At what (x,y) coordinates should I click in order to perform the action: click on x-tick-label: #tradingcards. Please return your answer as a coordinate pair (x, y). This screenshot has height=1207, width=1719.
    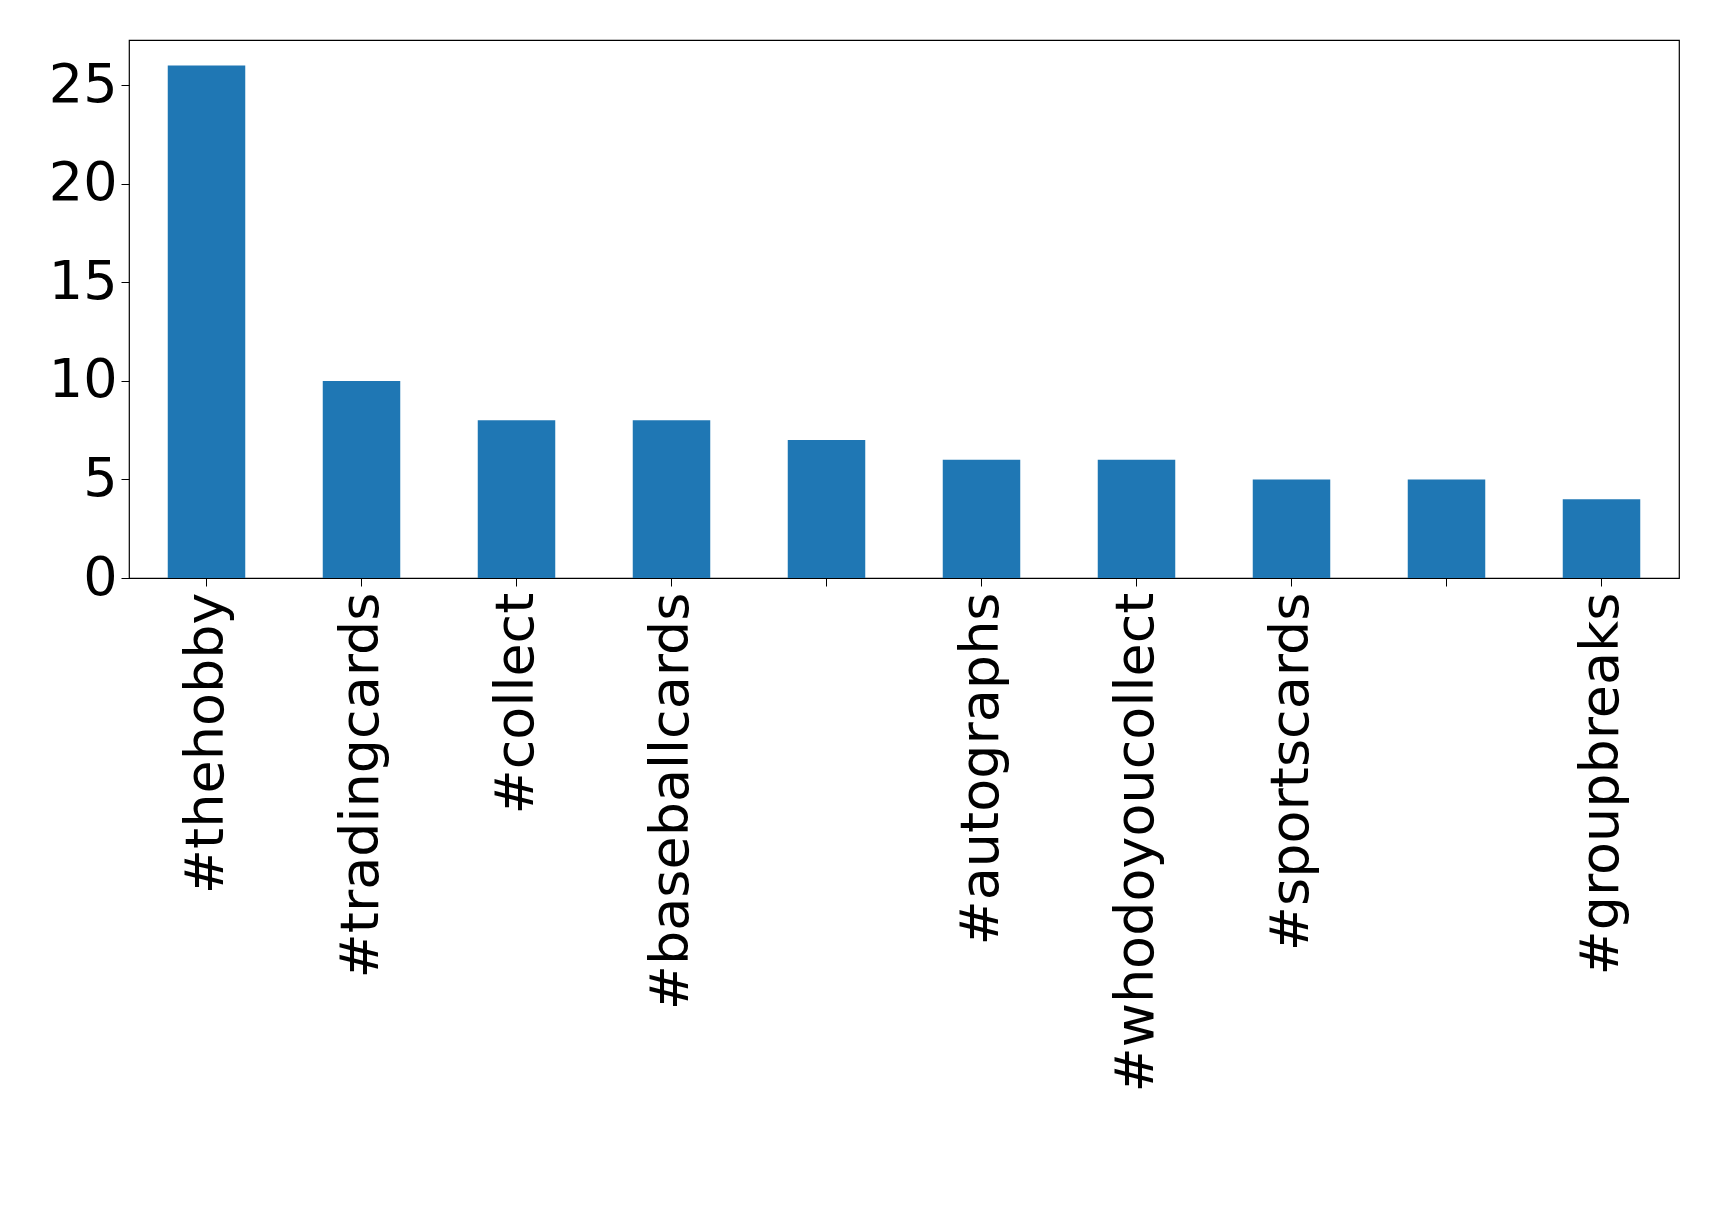
    Looking at the image, I should click on (359, 785).